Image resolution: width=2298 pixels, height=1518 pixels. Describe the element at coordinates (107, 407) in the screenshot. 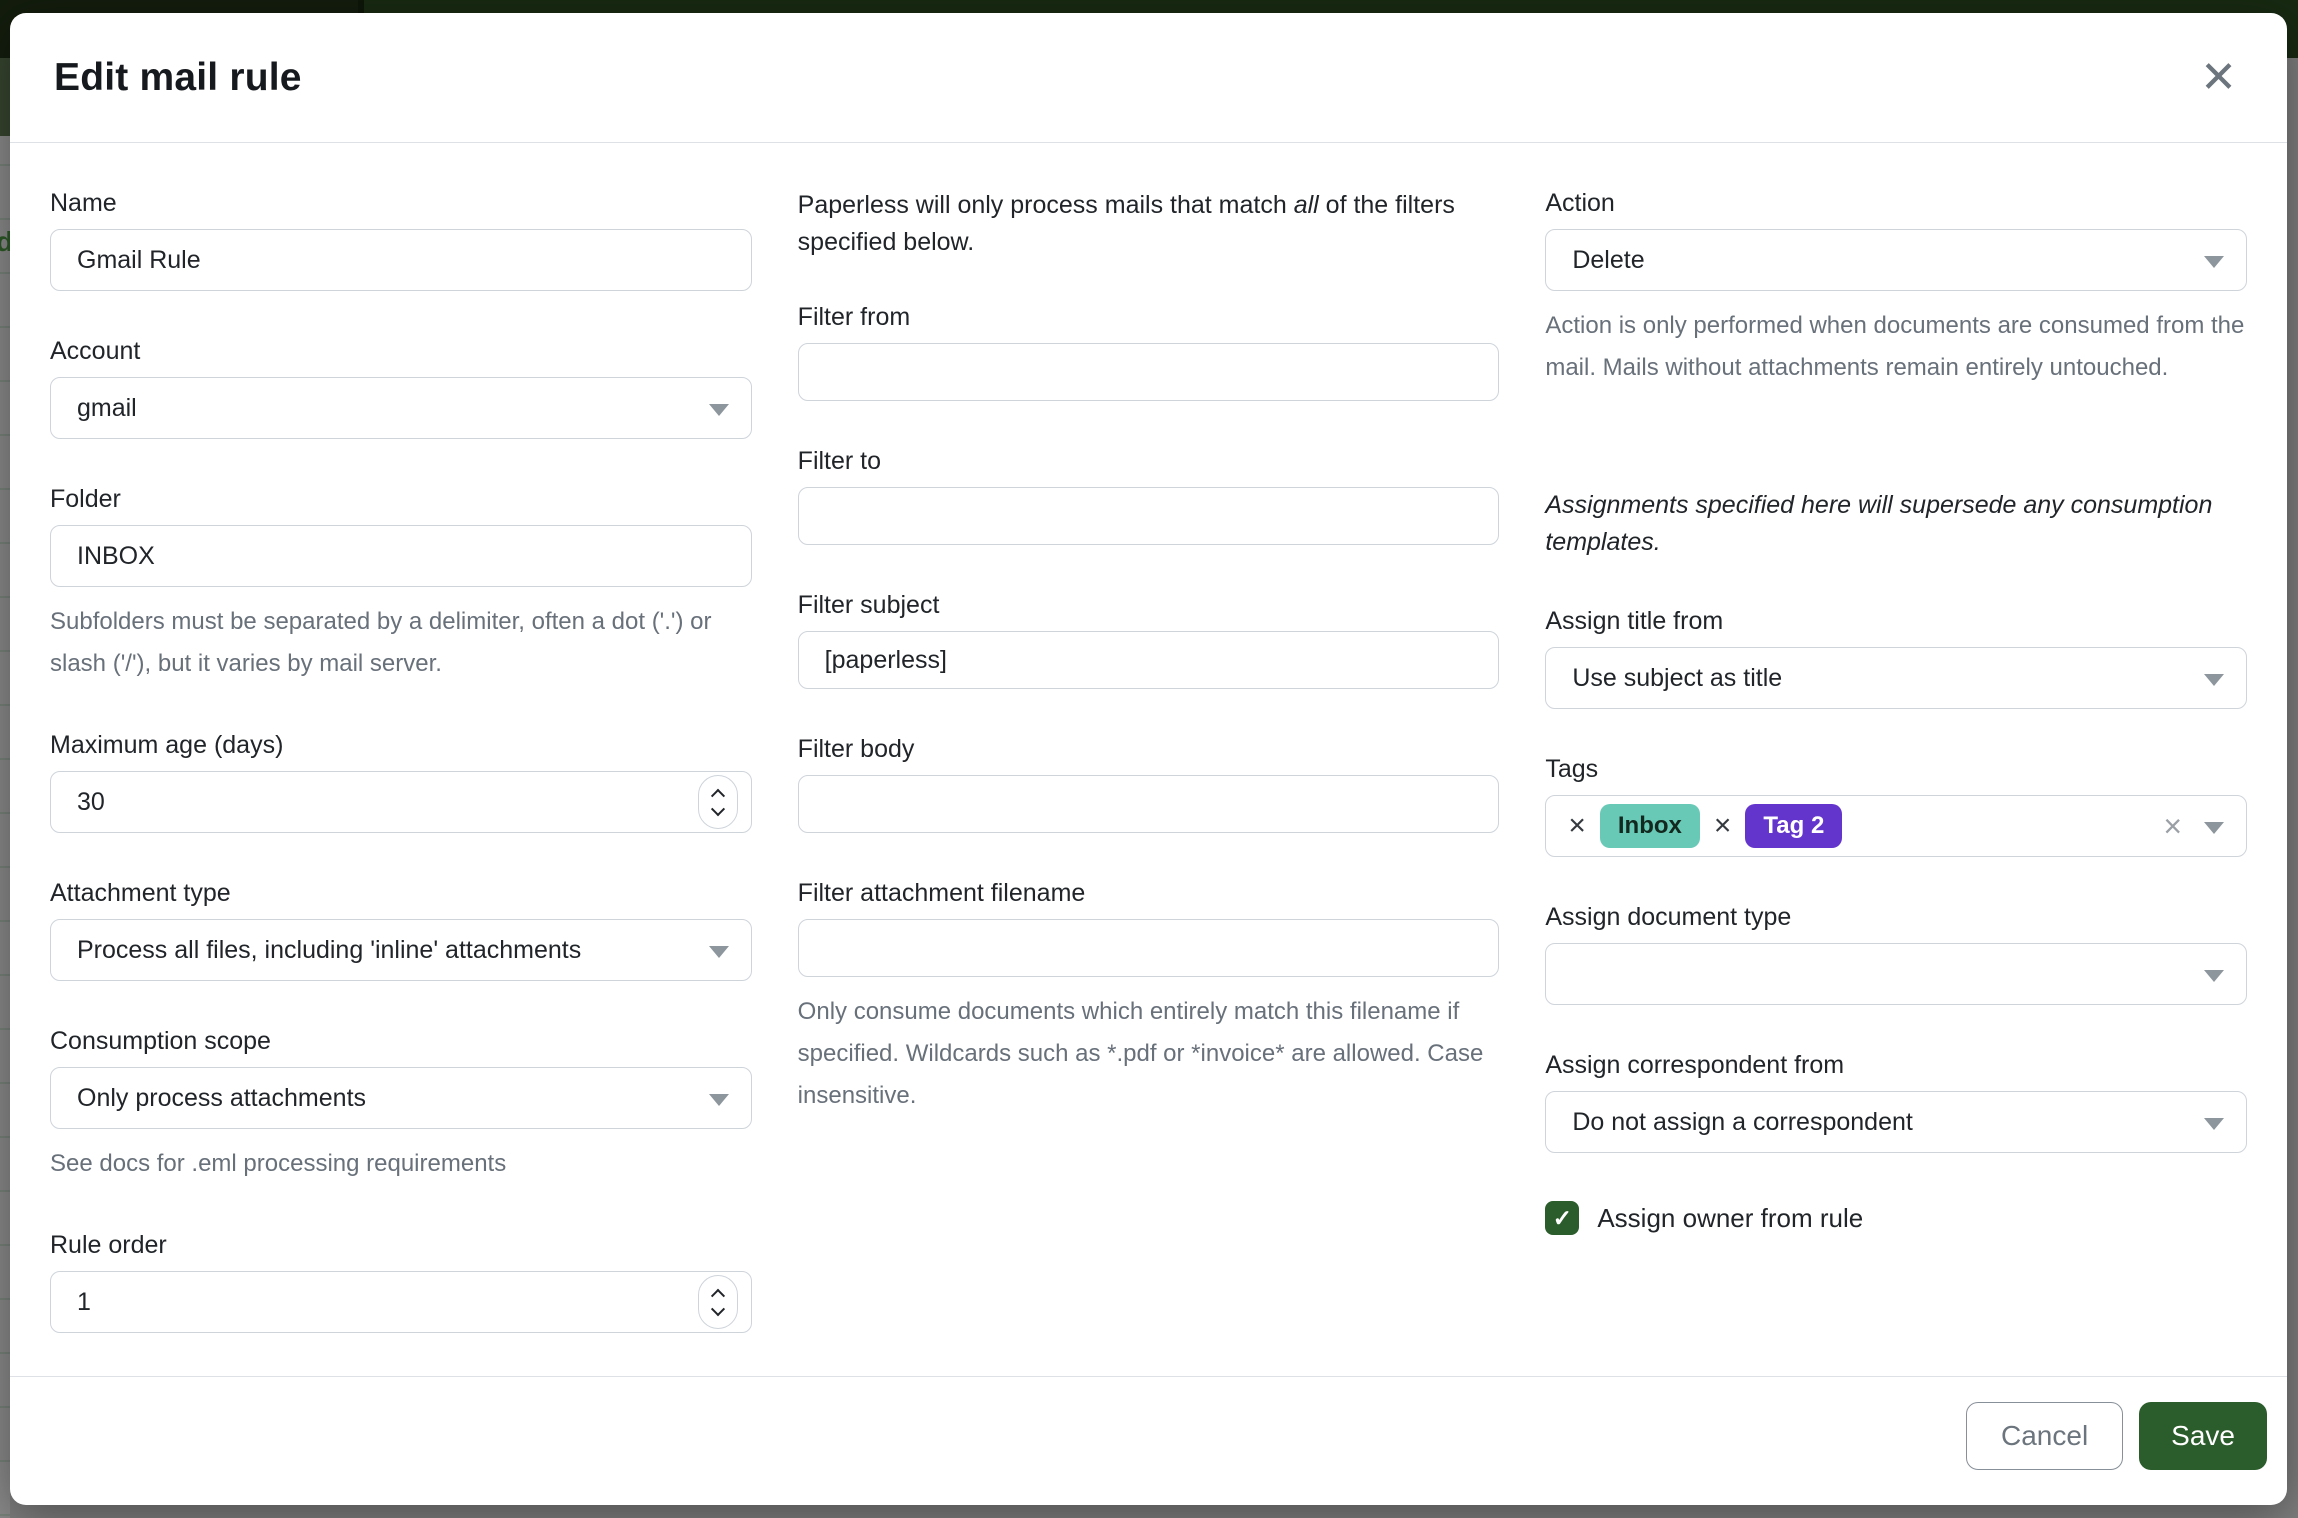

I see `account-value: gmail` at that location.